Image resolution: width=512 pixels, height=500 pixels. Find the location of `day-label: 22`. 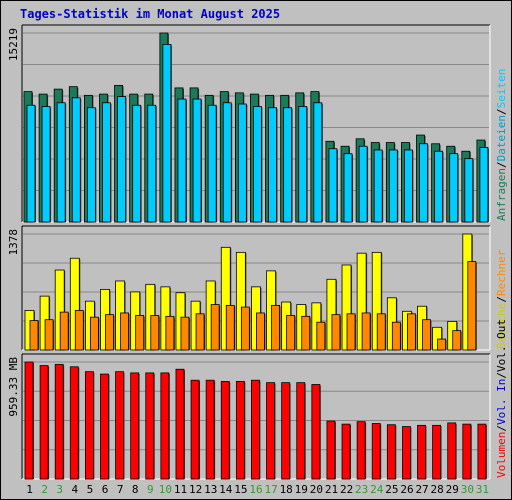

day-label: 22 is located at coordinates (346, 489).